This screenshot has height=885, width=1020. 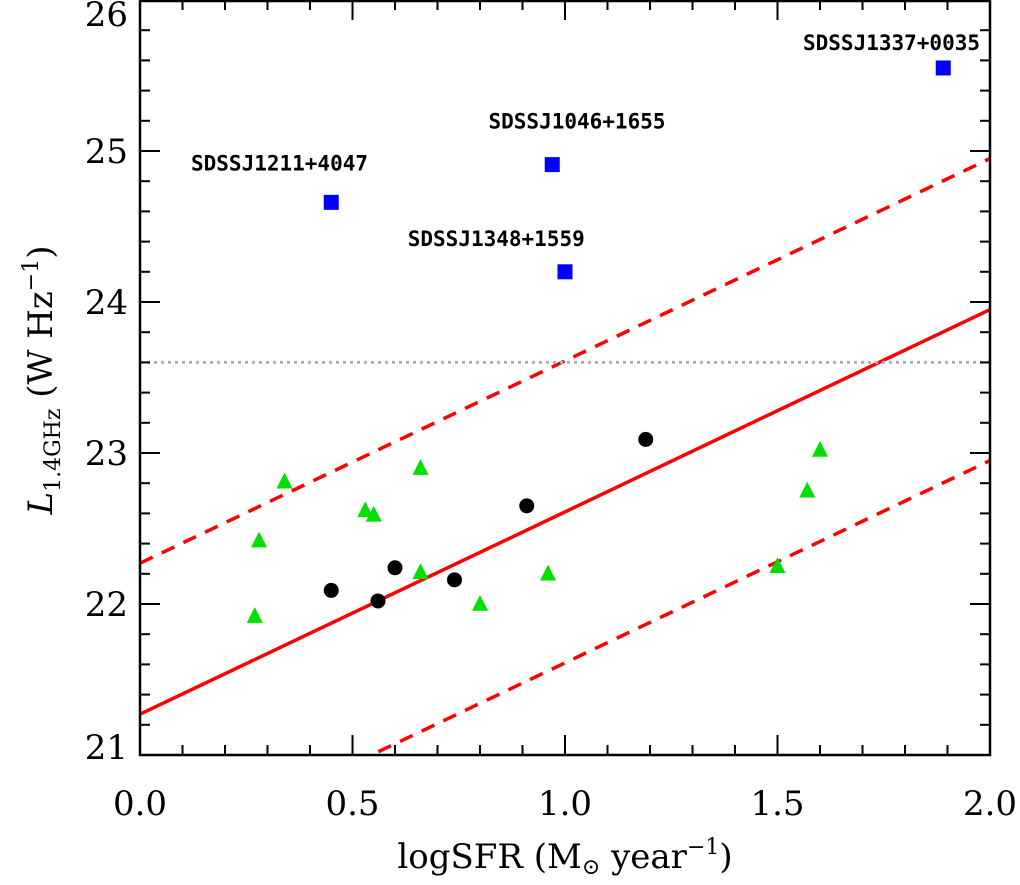 What do you see at coordinates (106, 605) in the screenshot?
I see `y-tick-label: 22` at bounding box center [106, 605].